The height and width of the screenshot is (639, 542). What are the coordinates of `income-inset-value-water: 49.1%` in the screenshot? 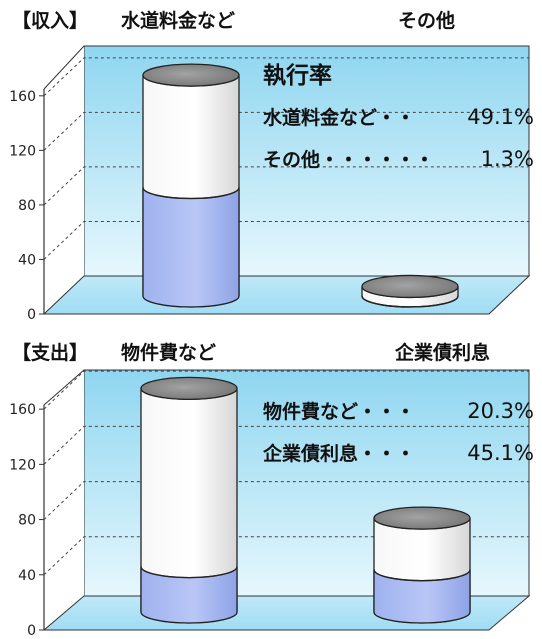 It's located at (500, 117).